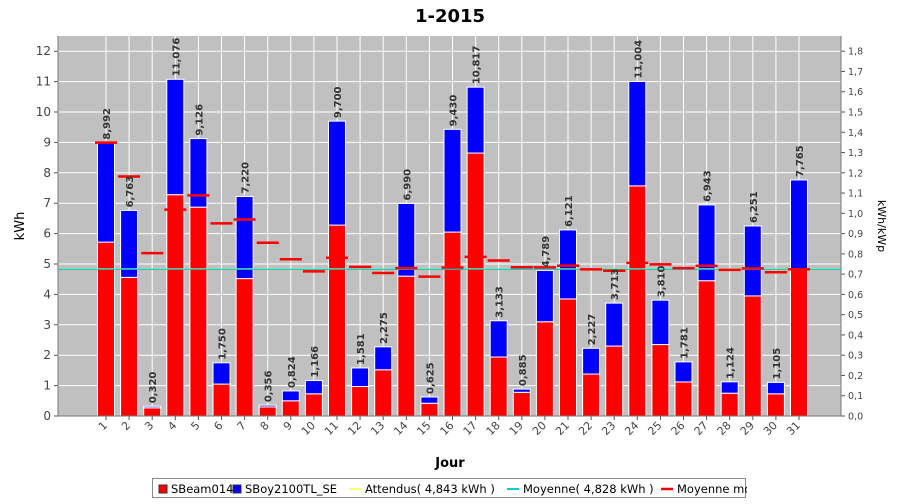 Image resolution: width=900 pixels, height=504 pixels. Describe the element at coordinates (608, 428) in the screenshot. I see `x-tick-label: 23` at that location.